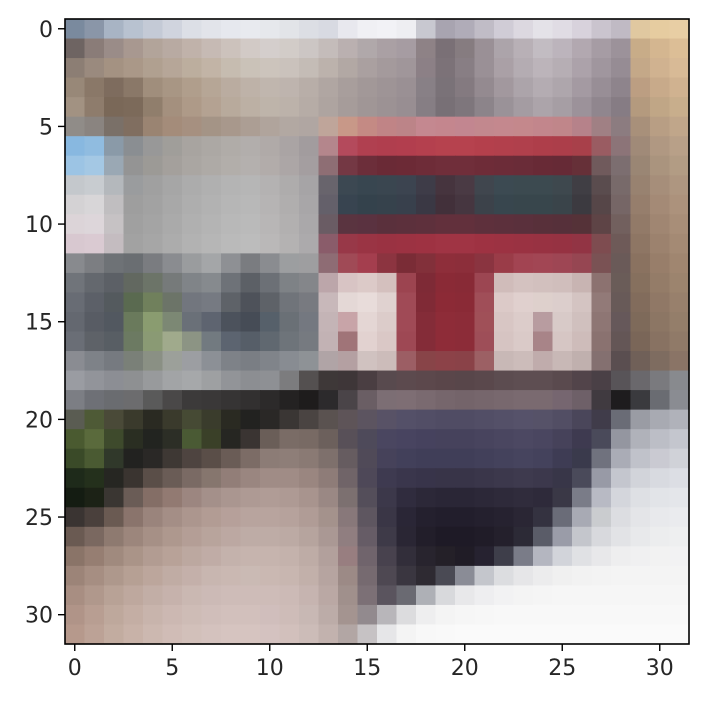 This screenshot has height=705, width=705. I want to click on y-tick-label: 30, so click(39, 616).